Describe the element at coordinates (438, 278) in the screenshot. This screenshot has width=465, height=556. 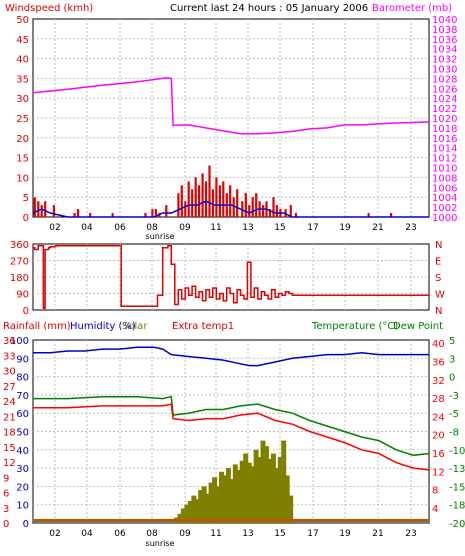
I see `compass-label: S` at that location.